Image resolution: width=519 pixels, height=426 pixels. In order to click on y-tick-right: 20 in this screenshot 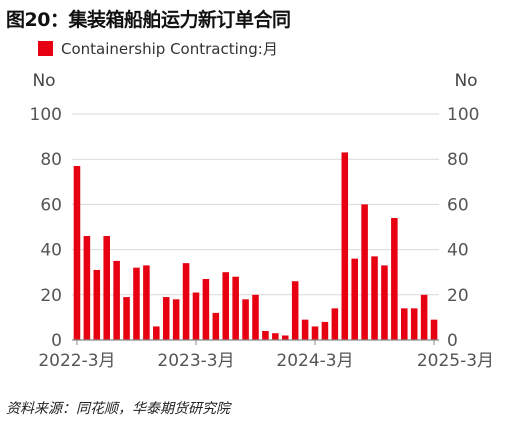, I will do `click(458, 296)`.